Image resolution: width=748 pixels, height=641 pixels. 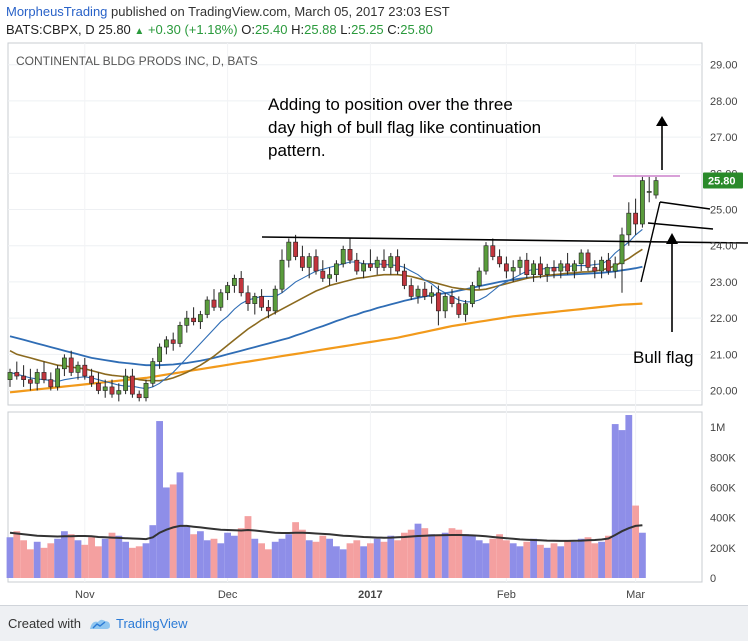 I want to click on annotation-text-line: pattern., so click(x=297, y=150).